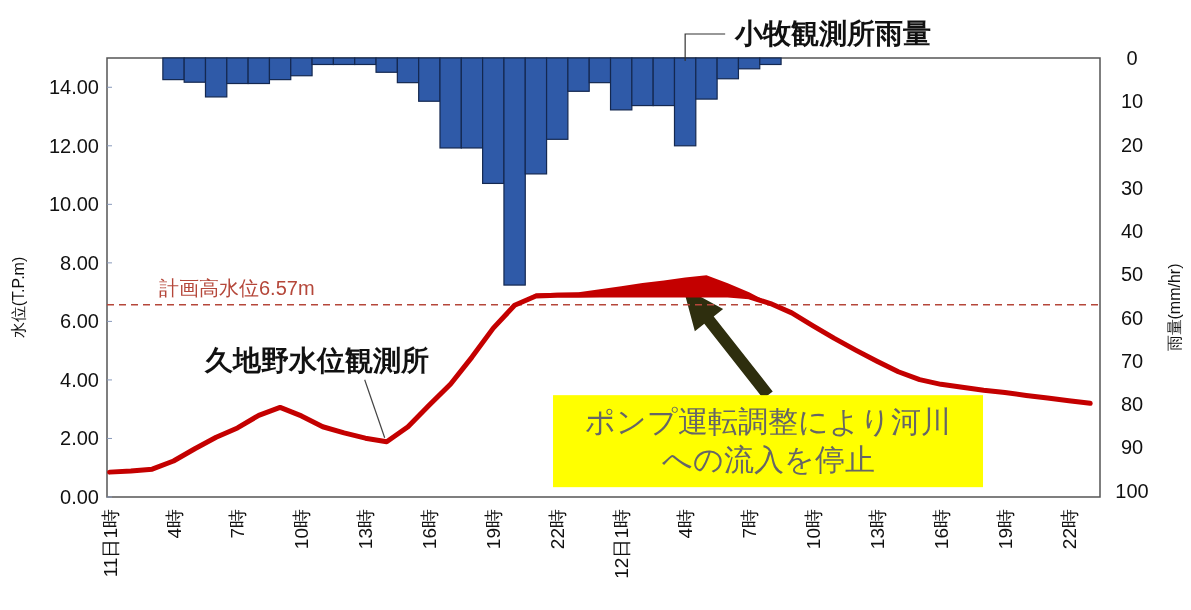  I want to click on series-label: 久地野水位観測所, so click(316, 360).